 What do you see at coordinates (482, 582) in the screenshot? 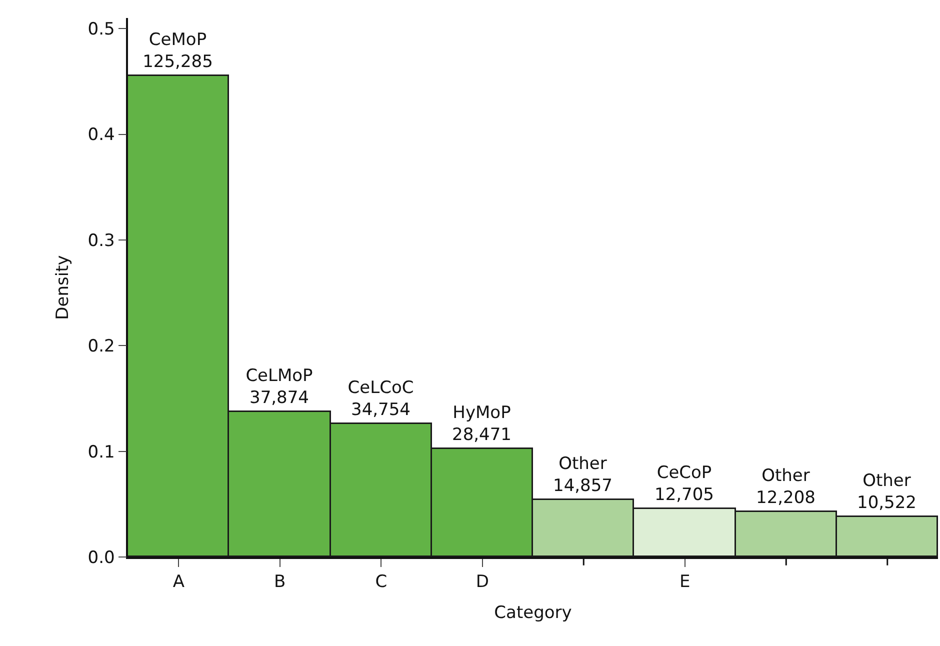
I see `x-tick-label: D` at bounding box center [482, 582].